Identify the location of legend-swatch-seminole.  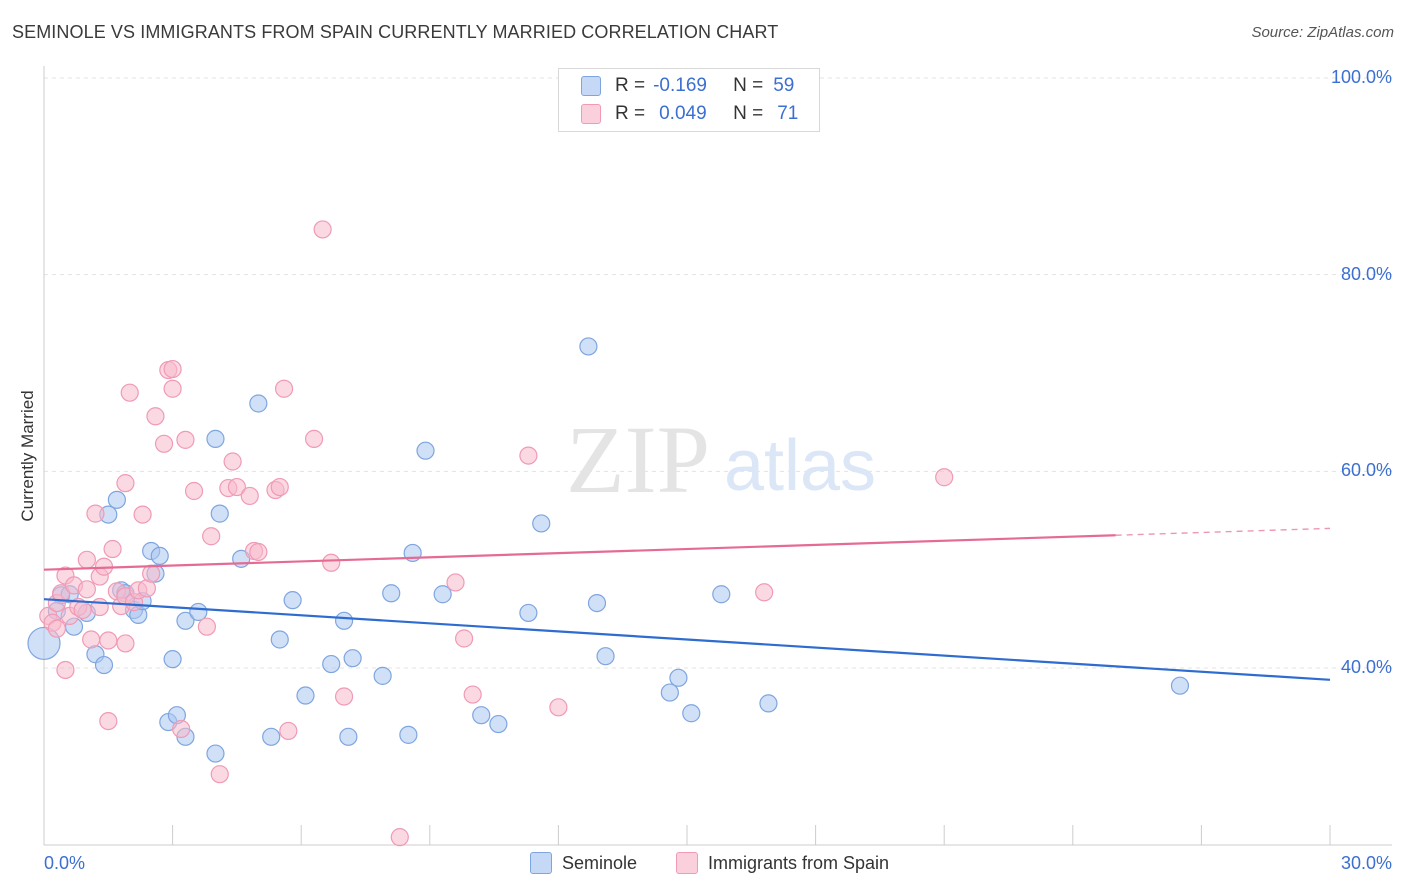
(541, 863).